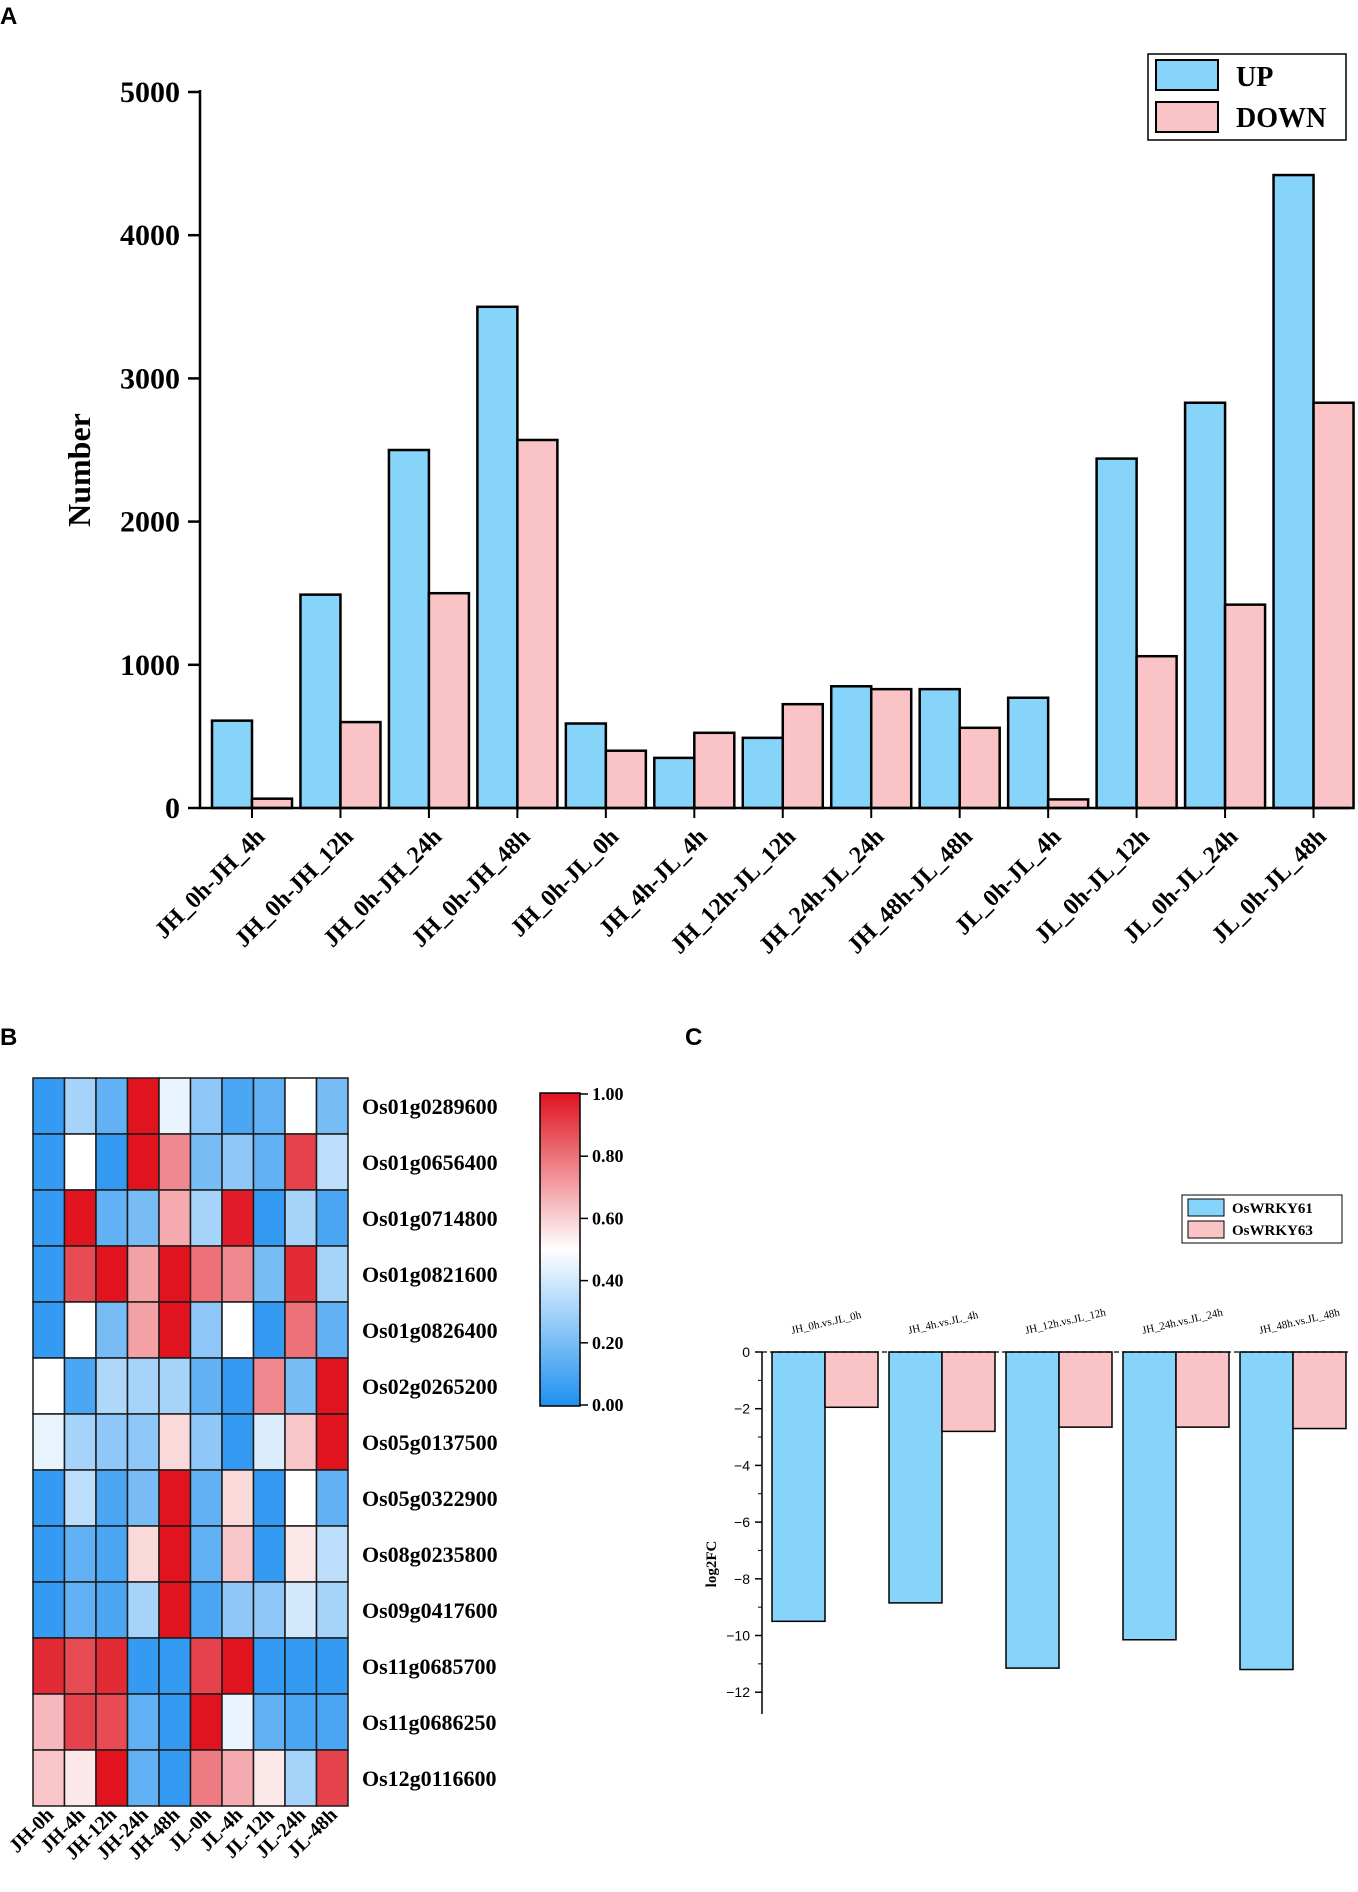  I want to click on y-tick-label-1: 1000, so click(150, 665).